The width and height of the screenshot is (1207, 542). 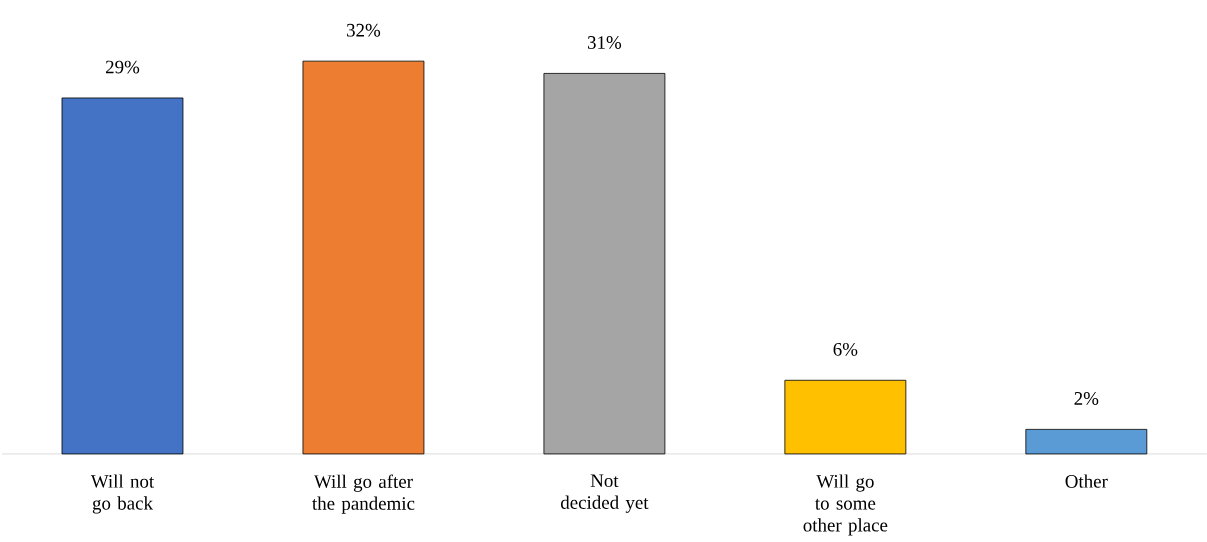 I want to click on data-label: 32%, so click(x=364, y=30).